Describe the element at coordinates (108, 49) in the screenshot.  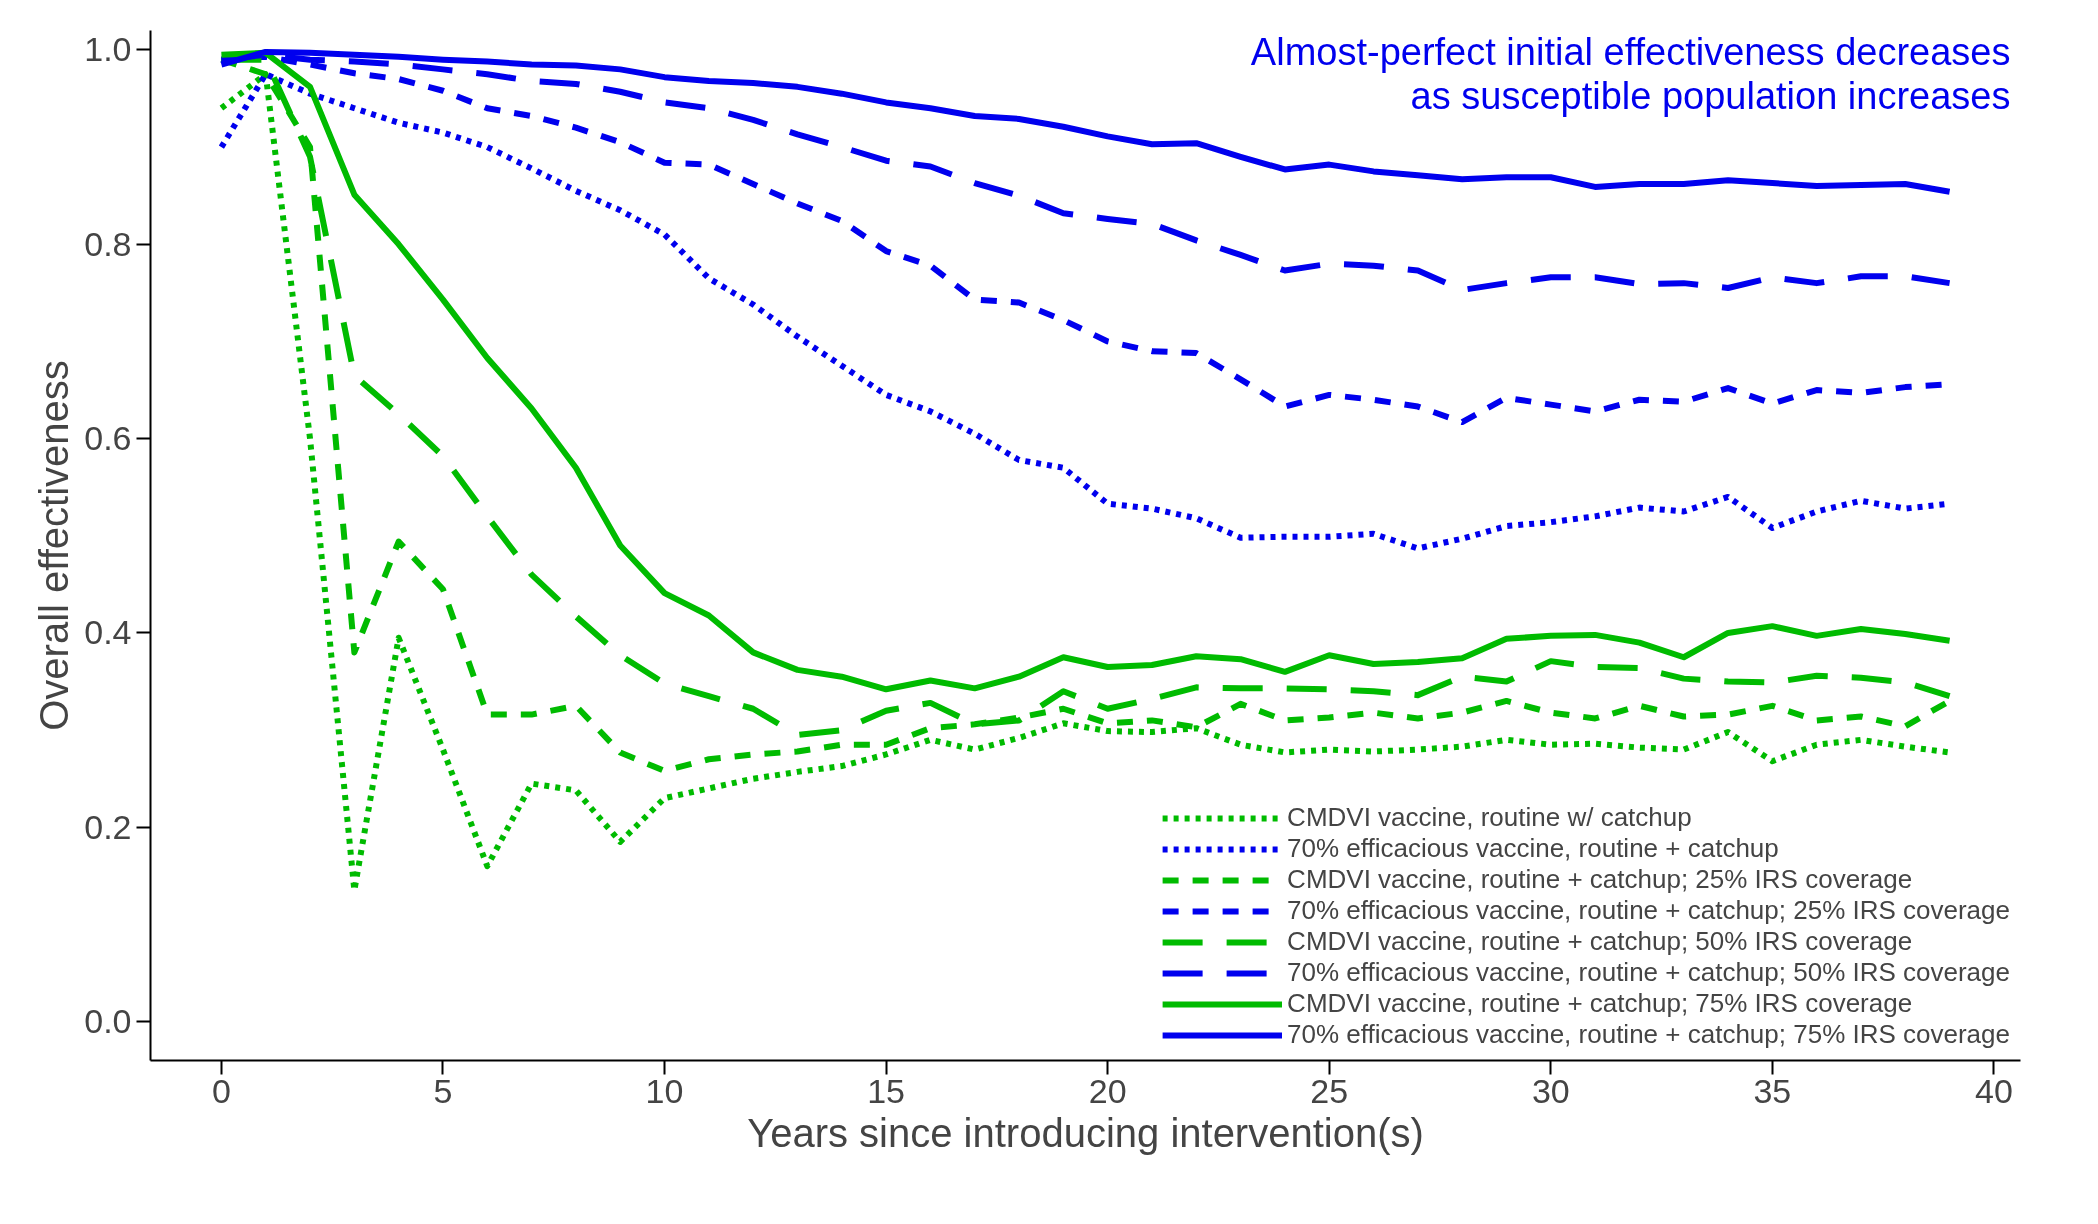
I see `y-tick-label: 1.0` at that location.